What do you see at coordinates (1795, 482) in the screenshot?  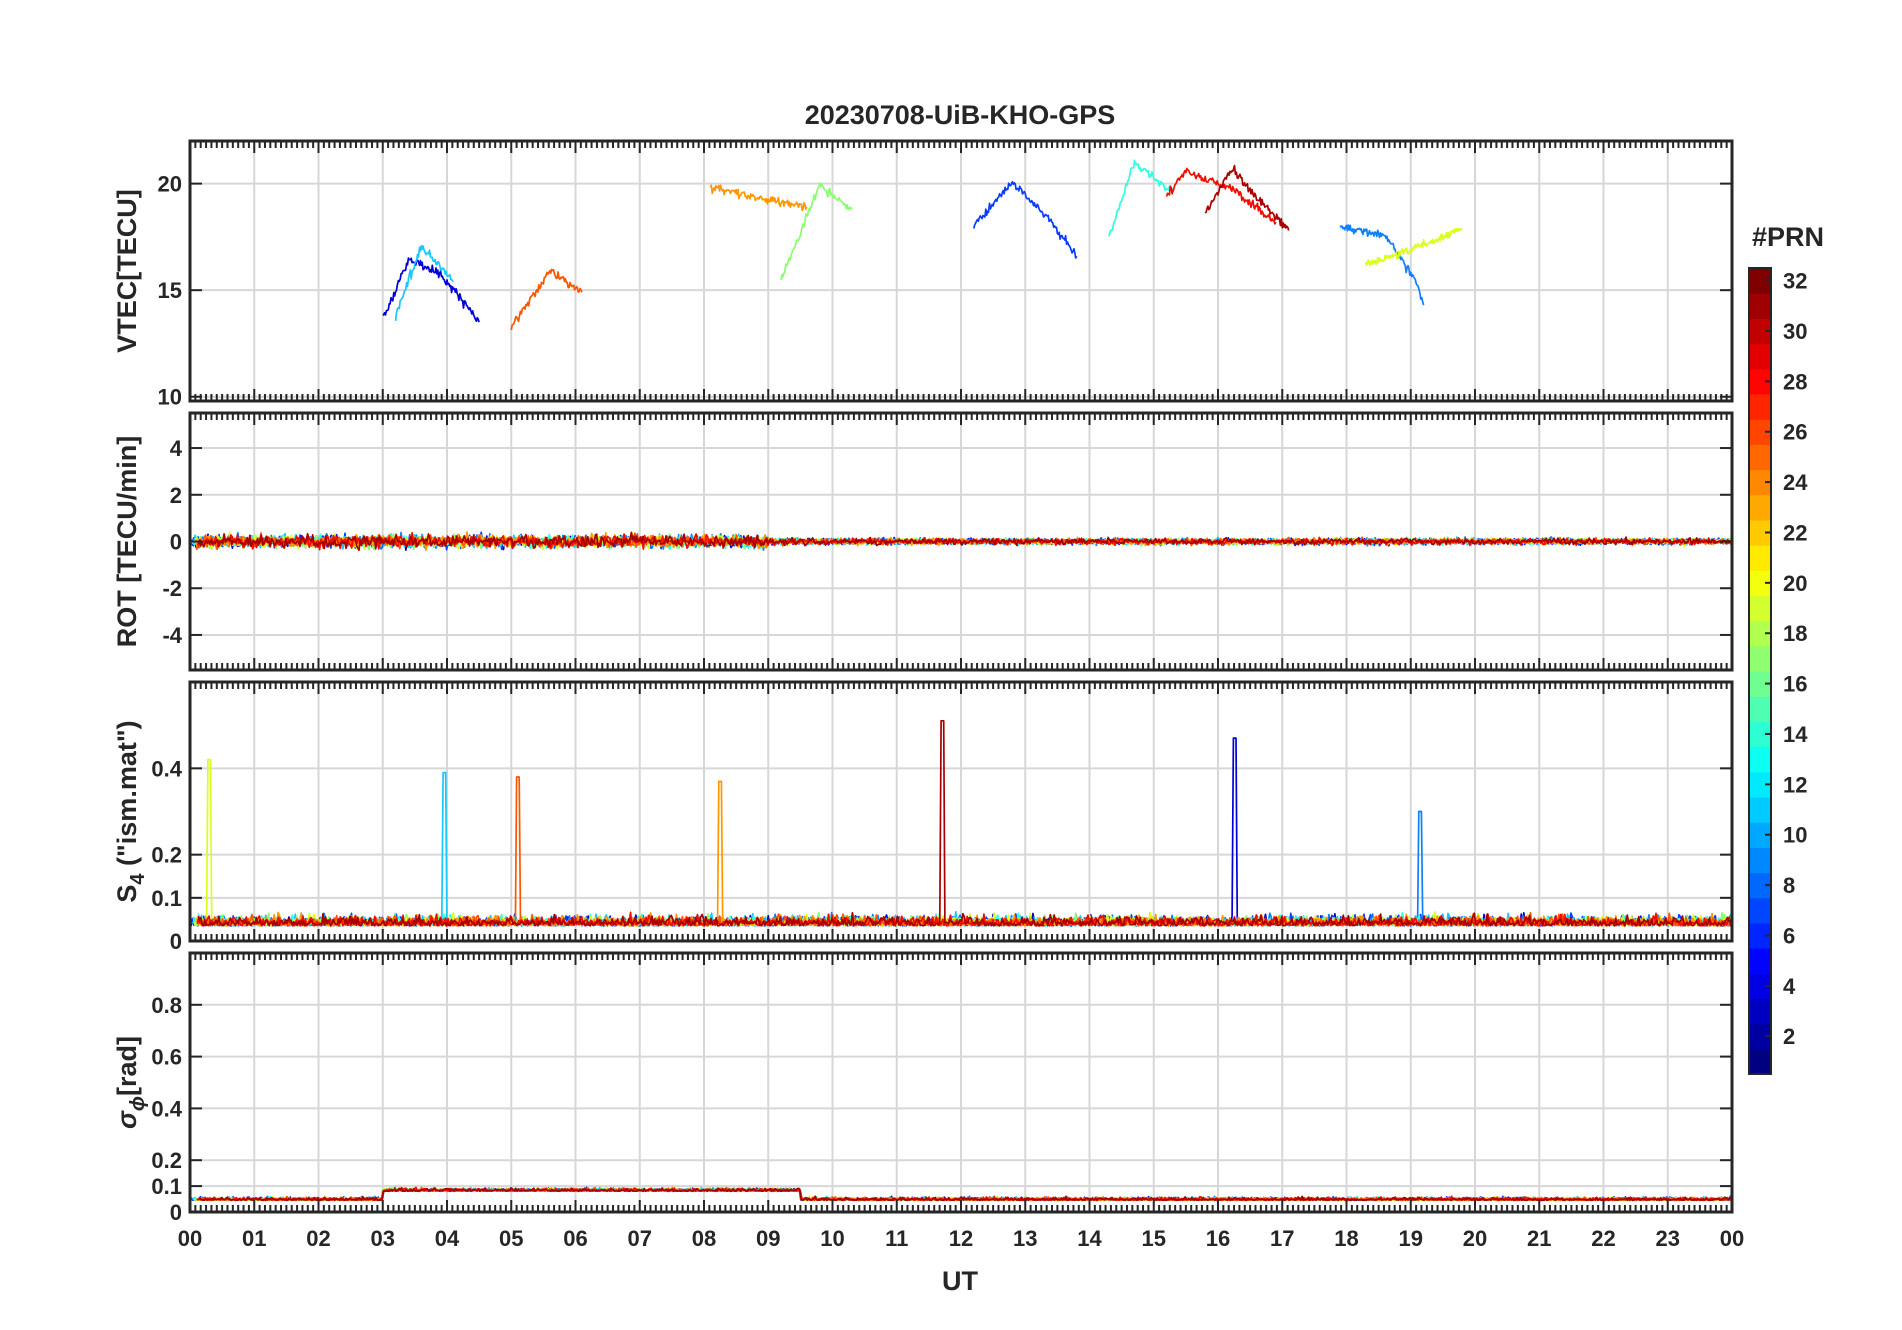 I see `colorbar-tick-label: 24` at bounding box center [1795, 482].